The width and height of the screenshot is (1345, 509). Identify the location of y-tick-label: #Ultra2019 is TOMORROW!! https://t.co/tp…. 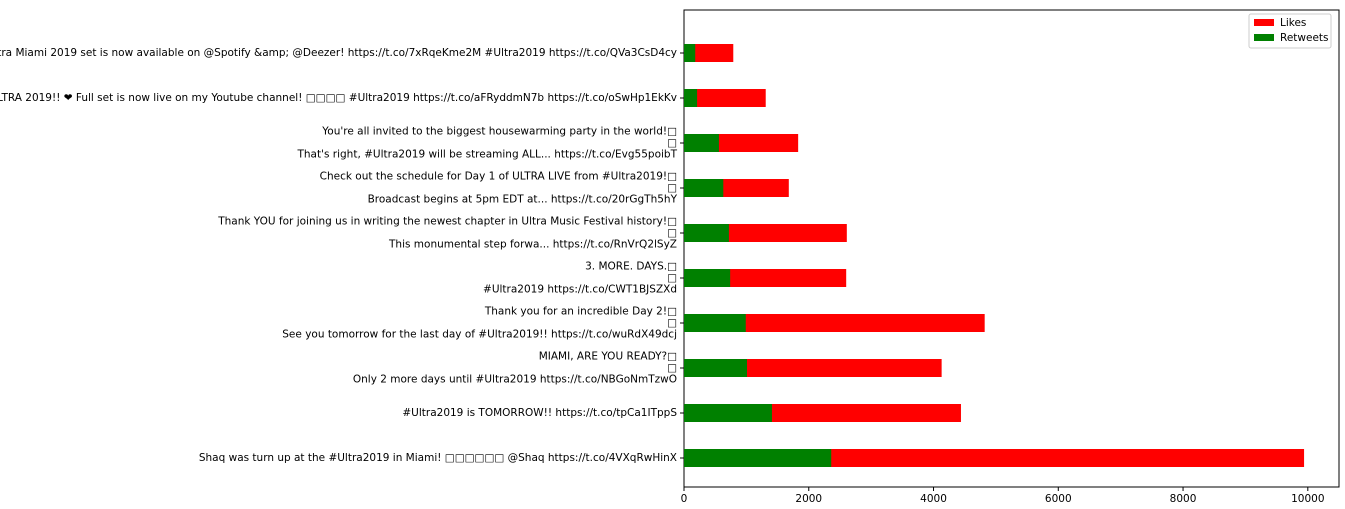
(539, 413).